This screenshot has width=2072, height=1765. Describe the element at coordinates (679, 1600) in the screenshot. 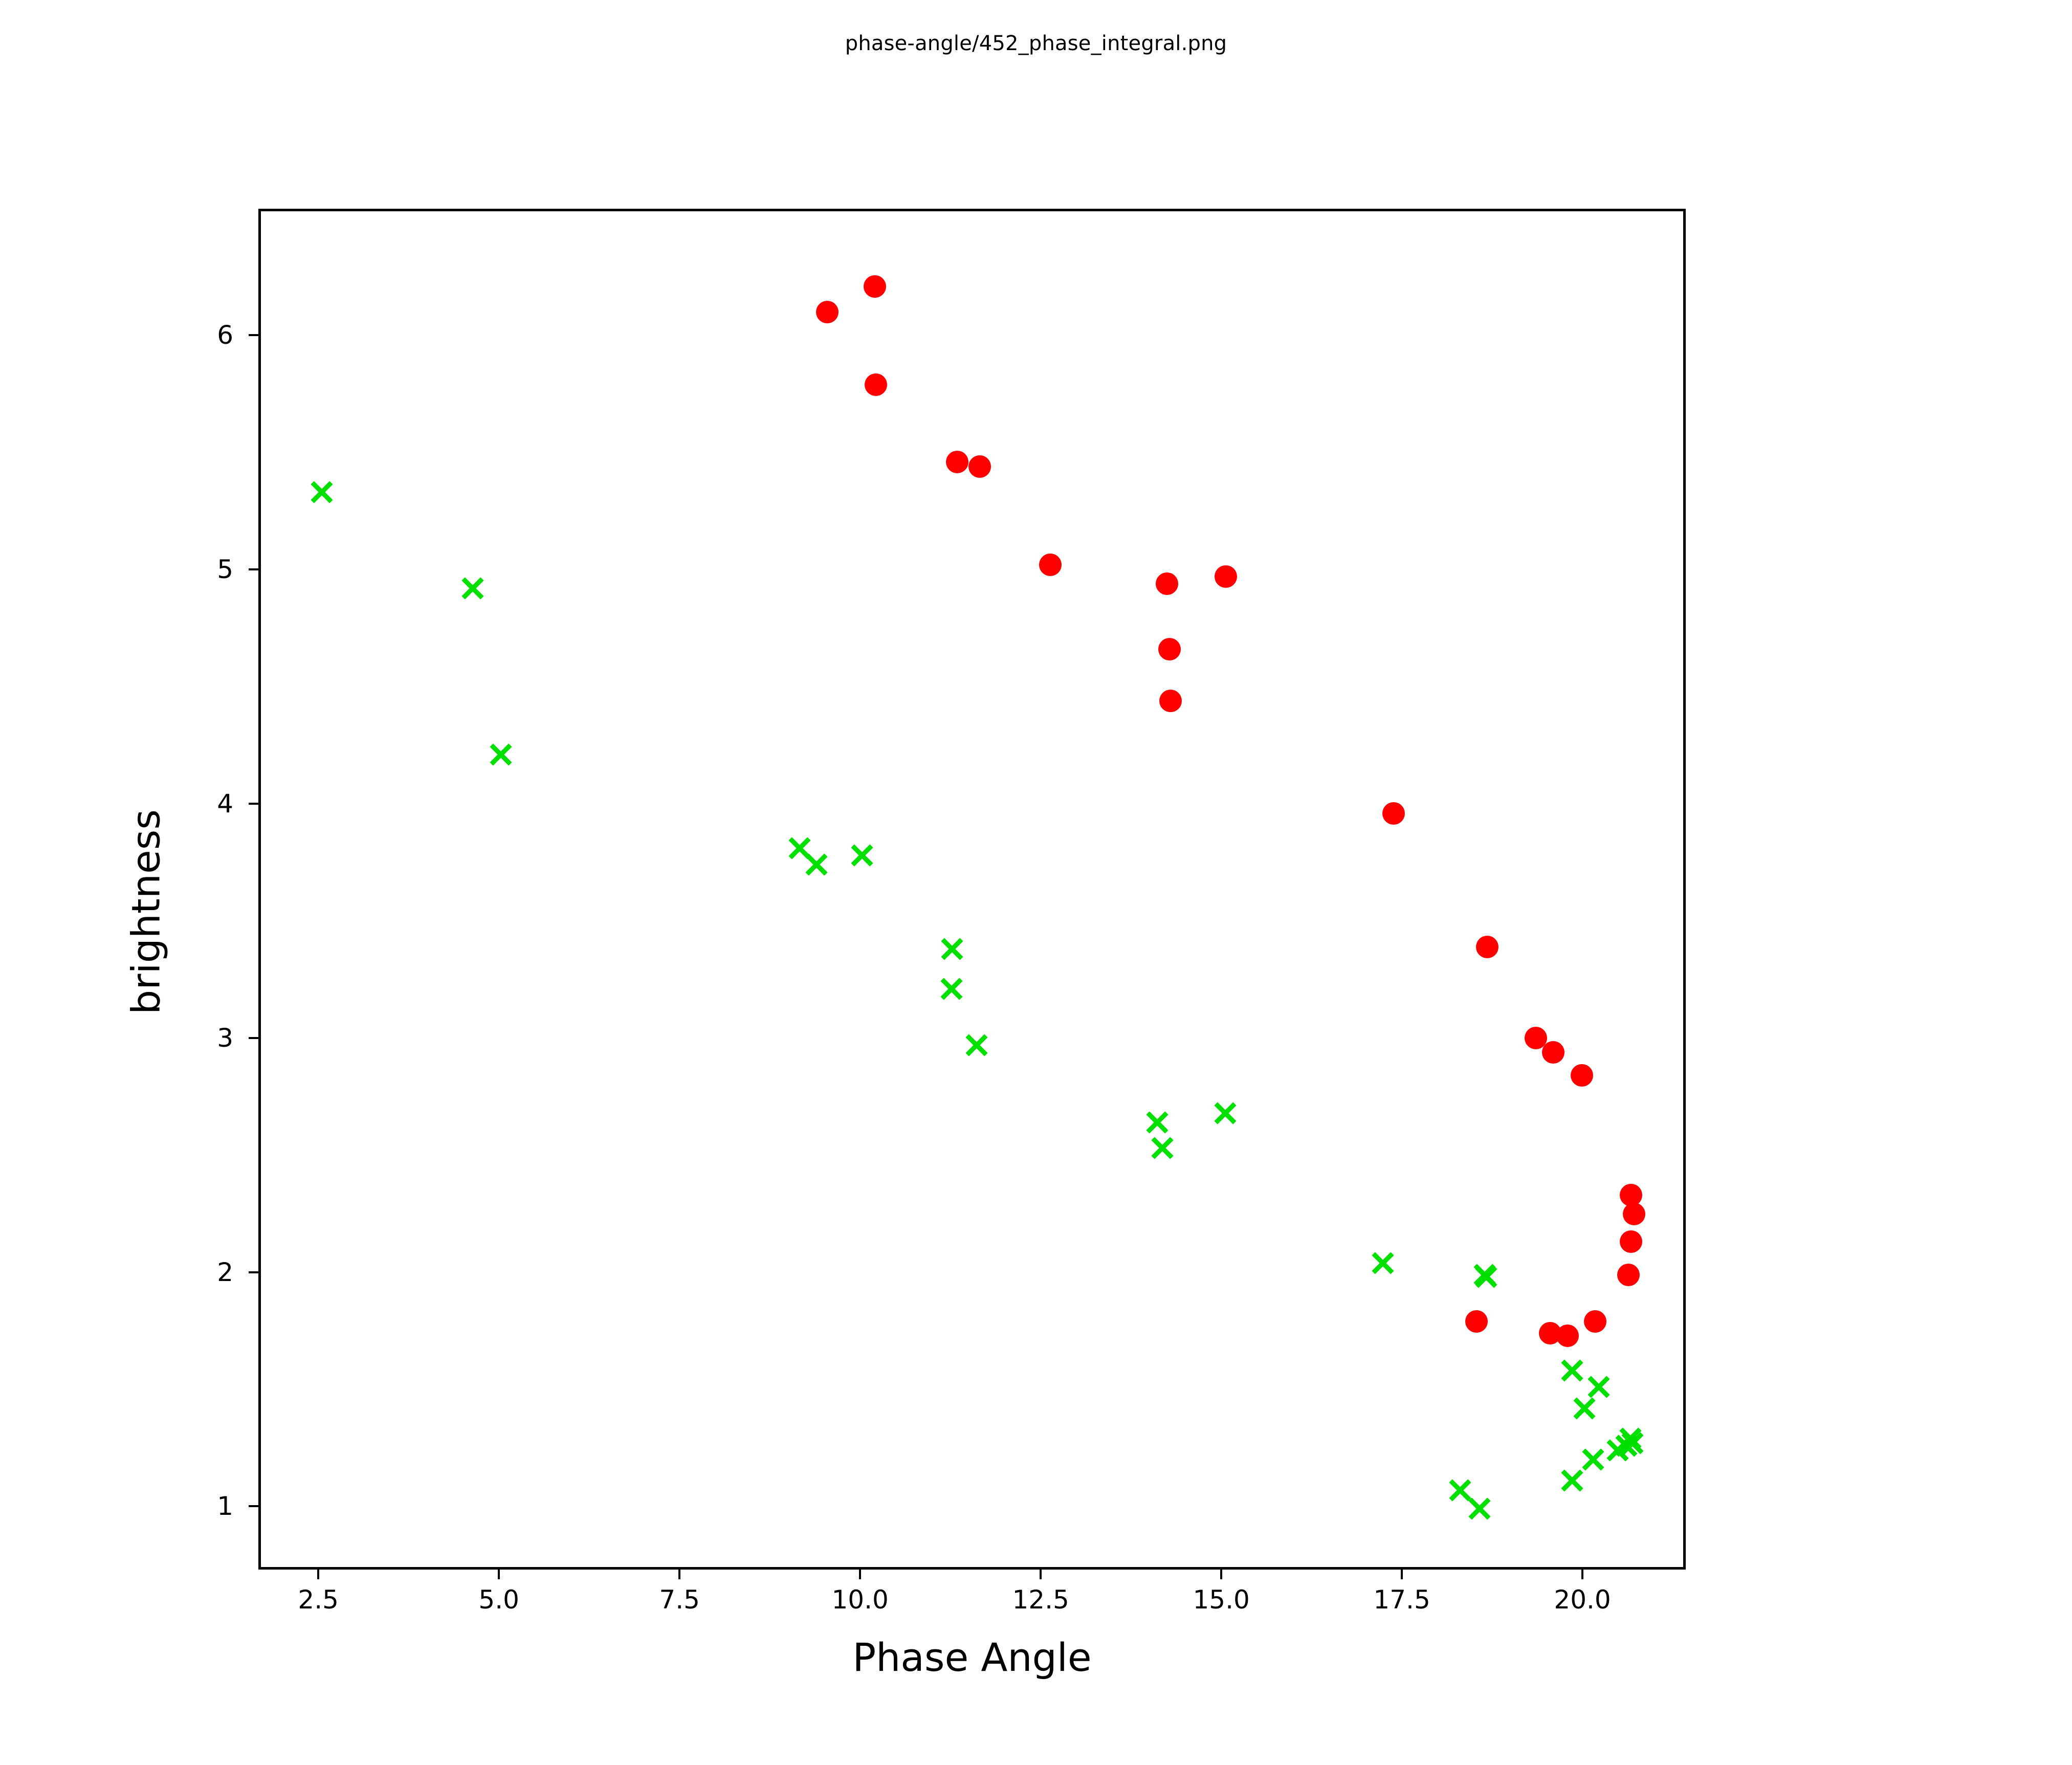

I see `x-tick-label: 7.5` at that location.